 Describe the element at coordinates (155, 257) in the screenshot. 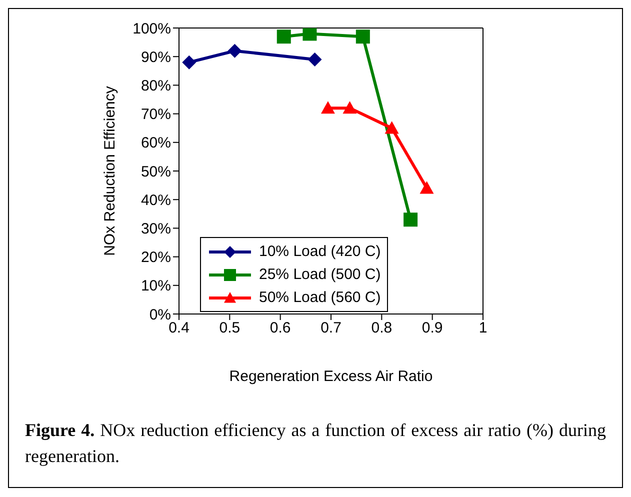

I see `y-tick-label: 20%` at that location.